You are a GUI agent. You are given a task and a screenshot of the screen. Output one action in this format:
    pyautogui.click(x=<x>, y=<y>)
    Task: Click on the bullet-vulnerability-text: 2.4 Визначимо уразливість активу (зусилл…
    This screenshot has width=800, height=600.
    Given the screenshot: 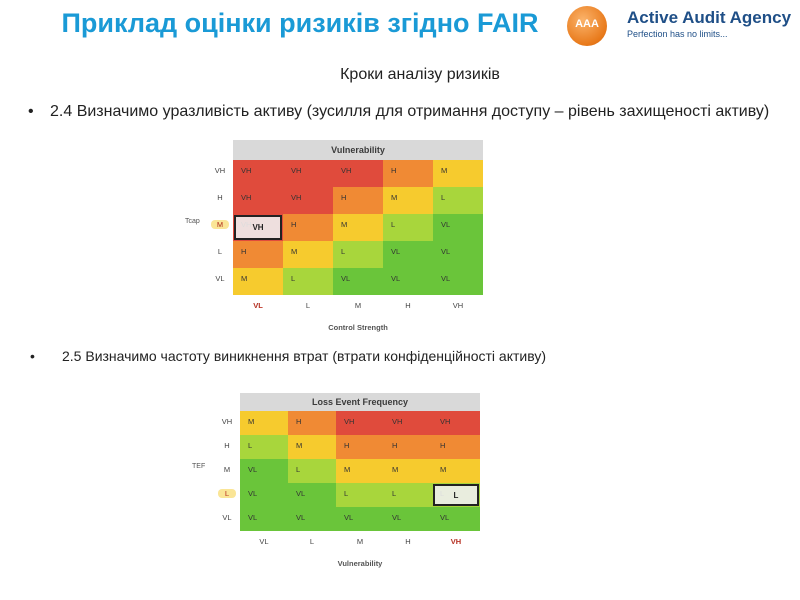 What is the action you would take?
    pyautogui.click(x=410, y=111)
    